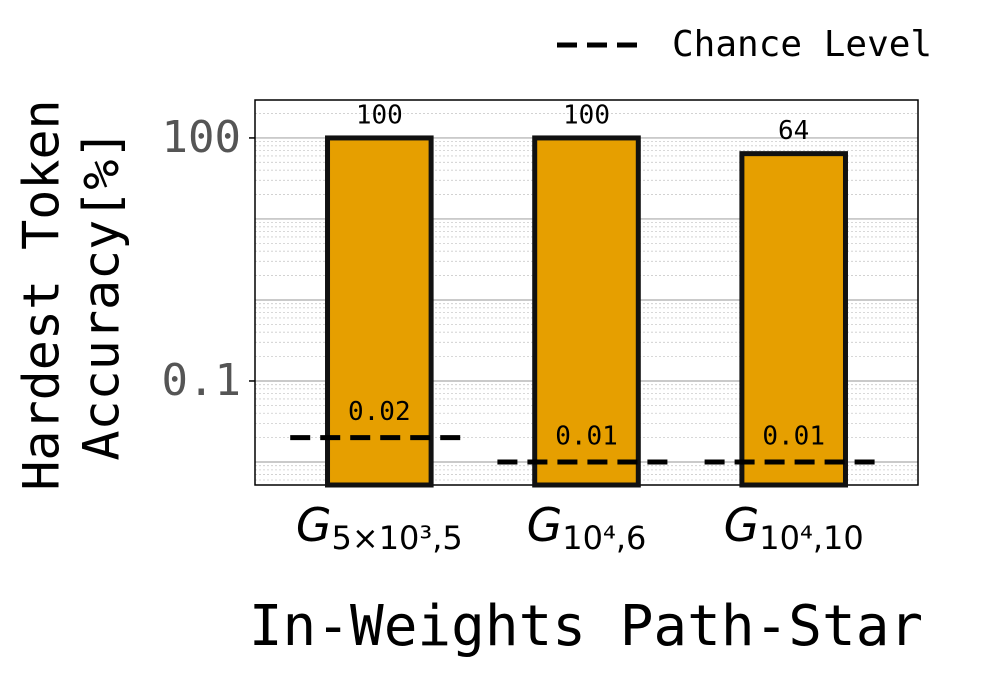 The height and width of the screenshot is (675, 996). What do you see at coordinates (102, 294) in the screenshot?
I see `y-axis-label: Accuracy[%]` at bounding box center [102, 294].